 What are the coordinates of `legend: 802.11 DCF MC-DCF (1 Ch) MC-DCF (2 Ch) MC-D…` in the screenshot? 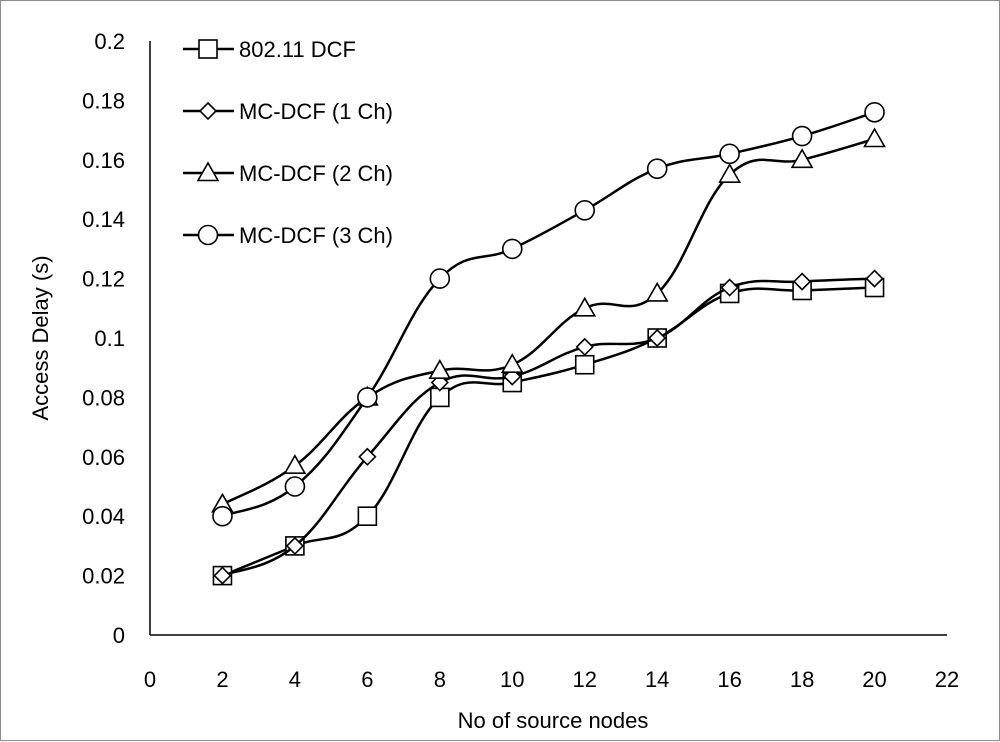 It's located at (288, 142).